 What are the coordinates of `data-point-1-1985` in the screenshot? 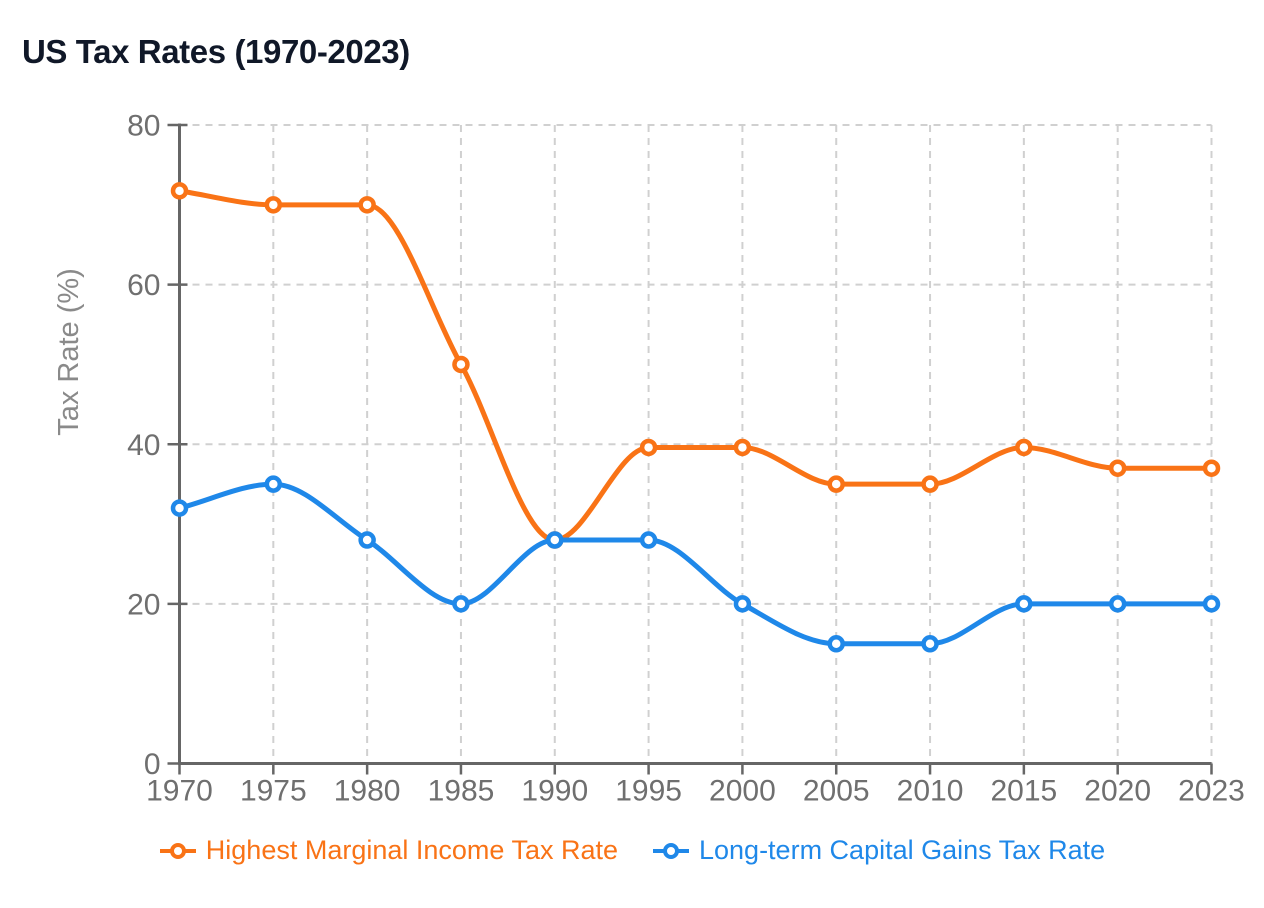 It's located at (461, 604).